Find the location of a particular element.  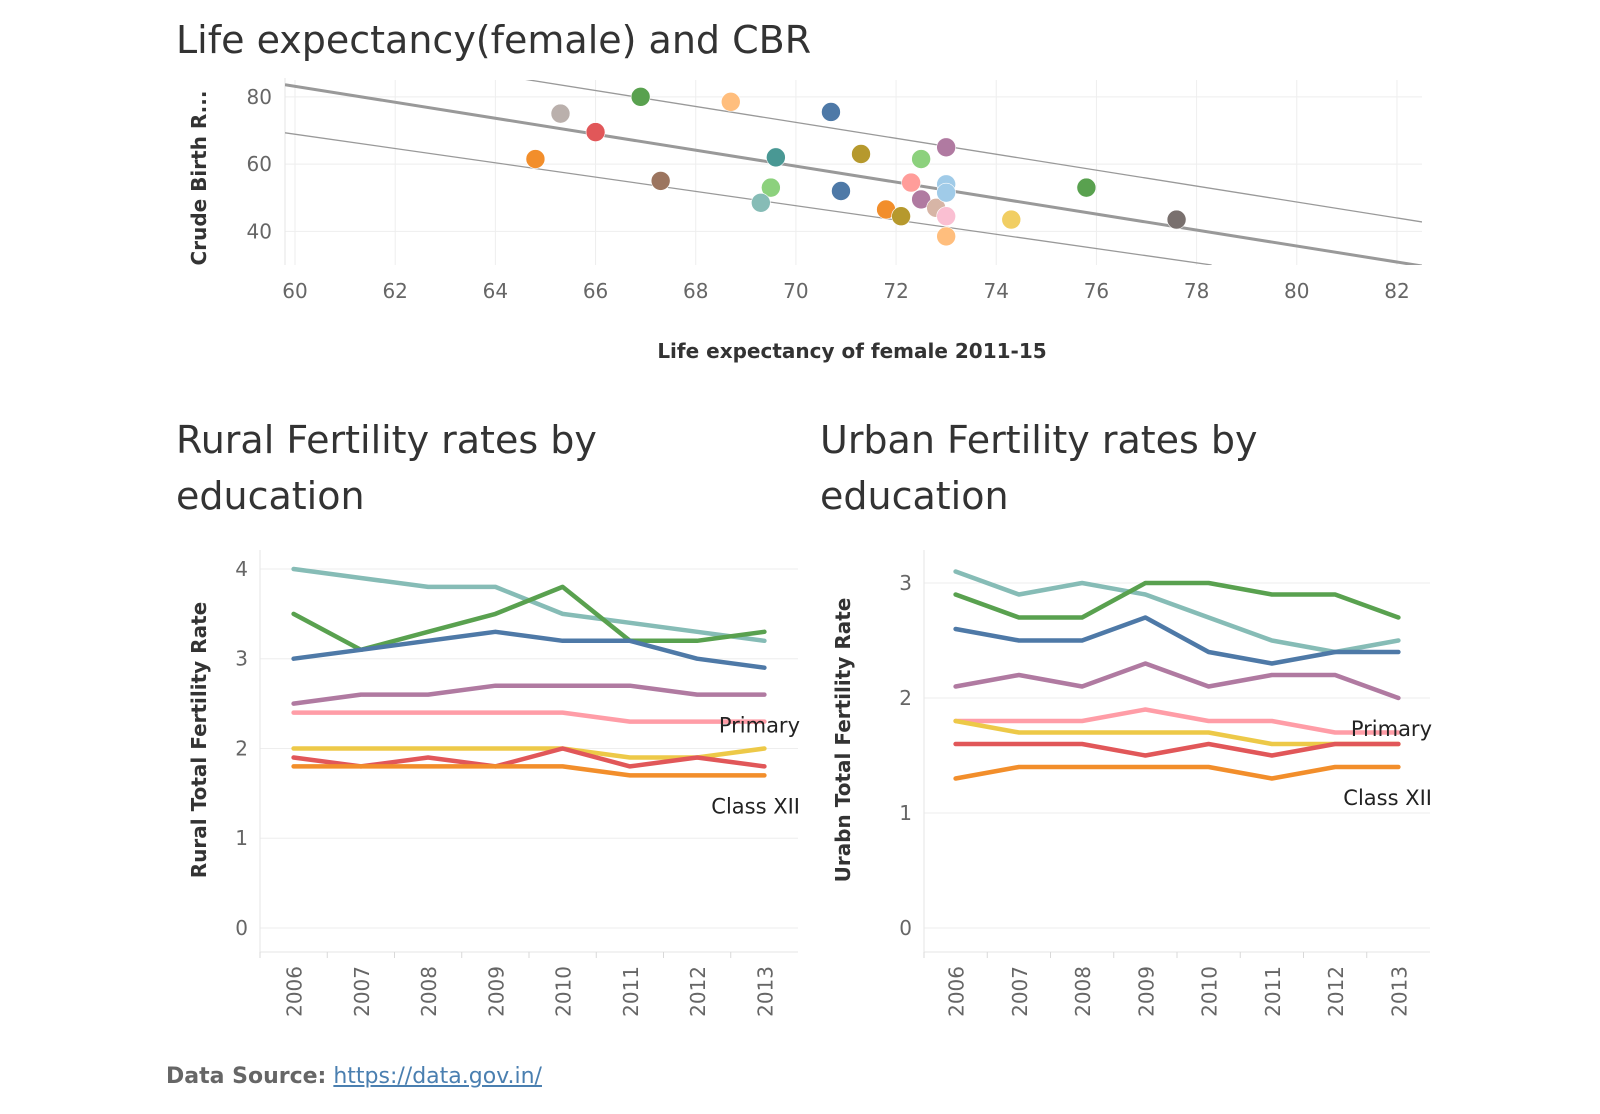

y-tick-label: 4 is located at coordinates (241, 569).